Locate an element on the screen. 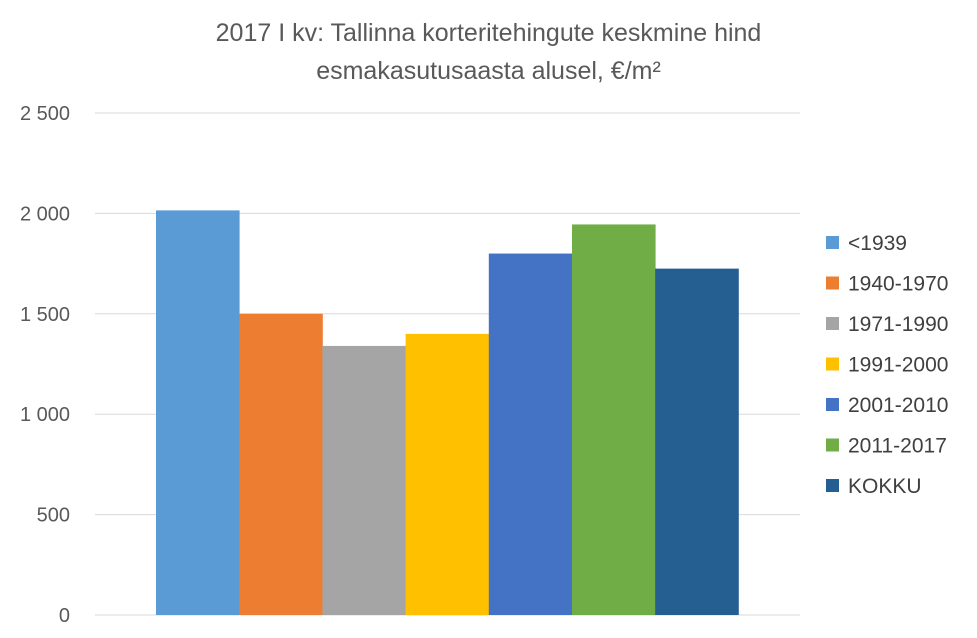 The width and height of the screenshot is (977, 638). legend-label: <1939 is located at coordinates (877, 243).